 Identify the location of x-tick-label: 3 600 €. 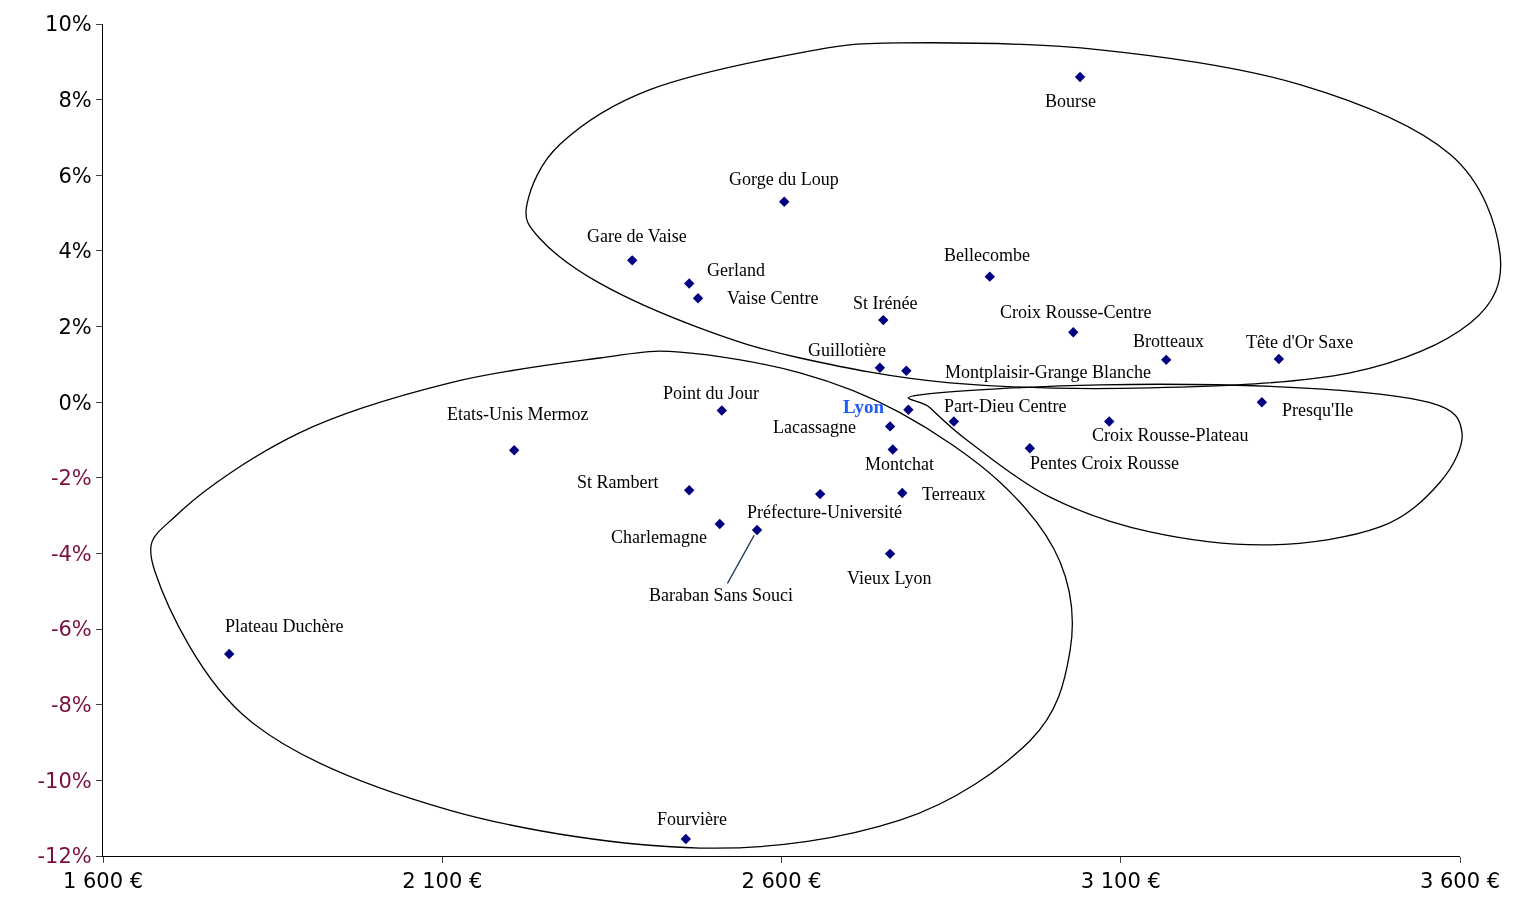
(1460, 881).